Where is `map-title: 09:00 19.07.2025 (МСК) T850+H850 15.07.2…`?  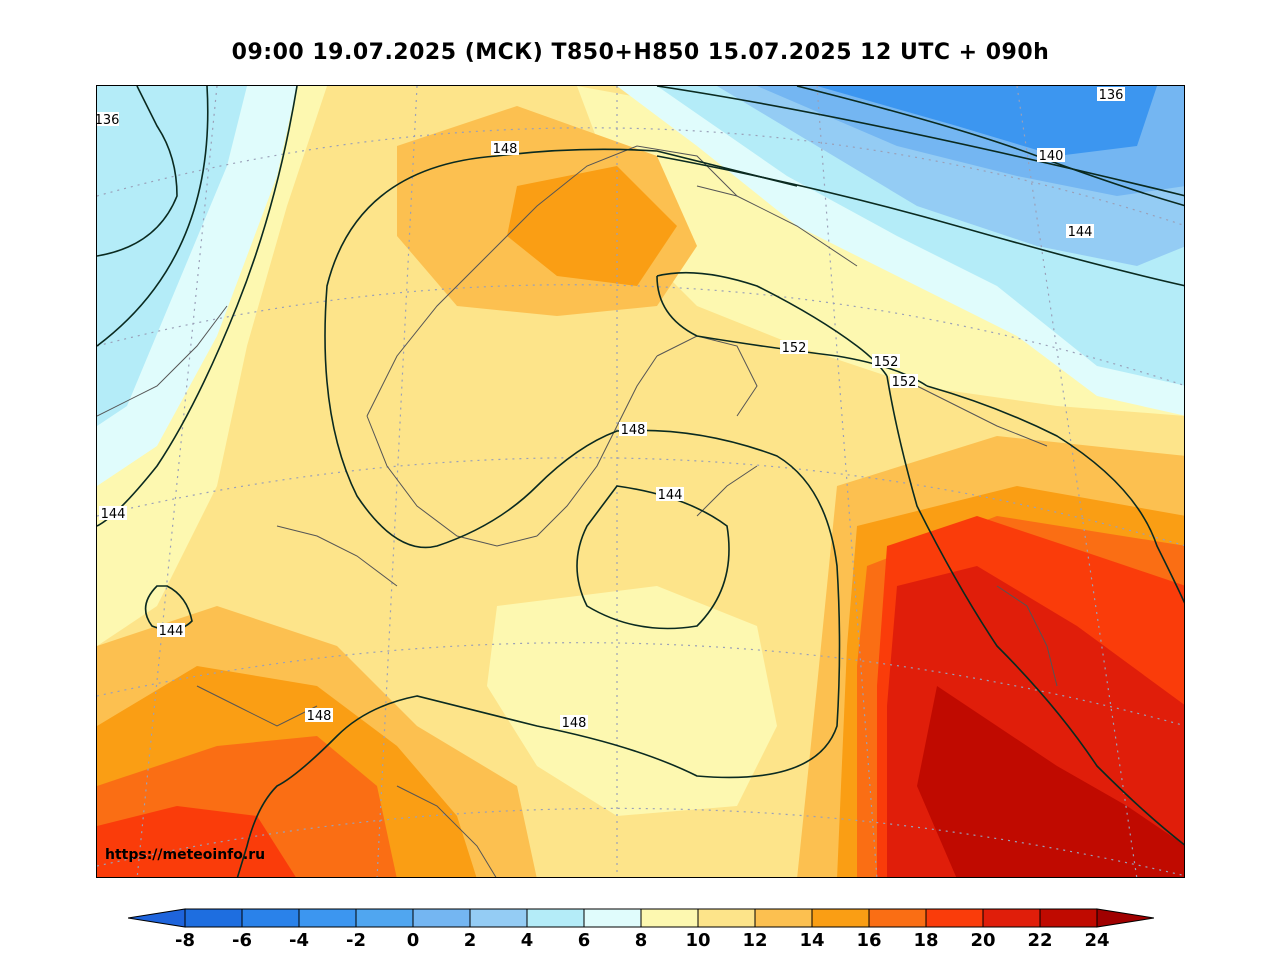
map-title: 09:00 19.07.2025 (МСК) T850+H850 15.07.2… is located at coordinates (640, 52).